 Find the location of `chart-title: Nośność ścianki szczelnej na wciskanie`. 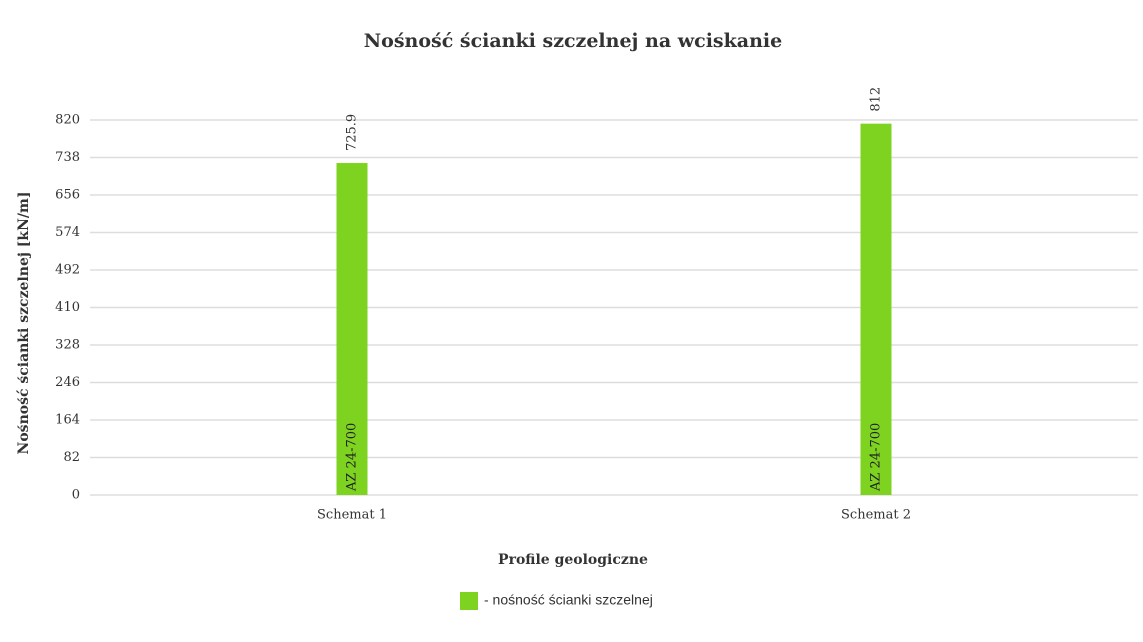

chart-title: Nośność ścianki szczelnej na wciskanie is located at coordinates (573, 41).